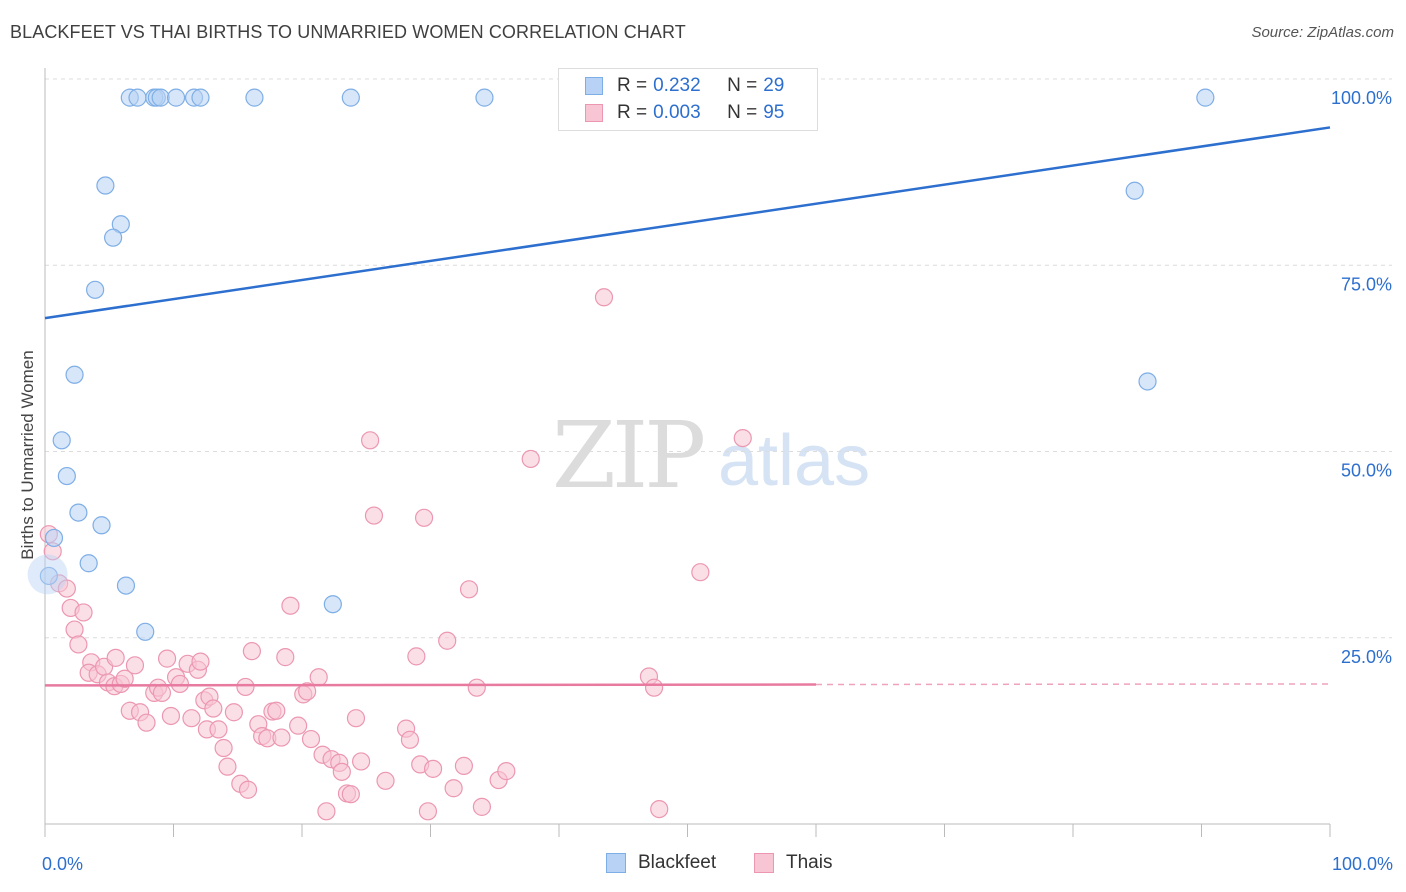 The height and width of the screenshot is (892, 1406). What do you see at coordinates (1361, 98) in the screenshot?
I see `y-tick-label: 100.0%` at bounding box center [1361, 98].